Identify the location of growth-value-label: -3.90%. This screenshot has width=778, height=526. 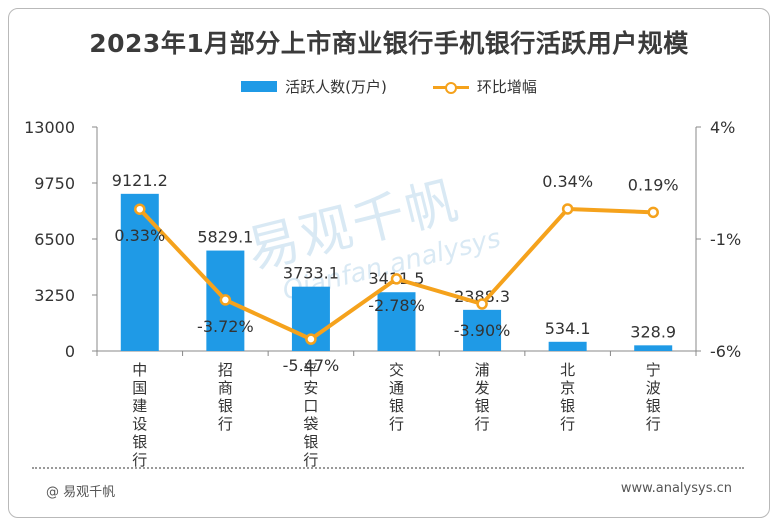
(482, 330).